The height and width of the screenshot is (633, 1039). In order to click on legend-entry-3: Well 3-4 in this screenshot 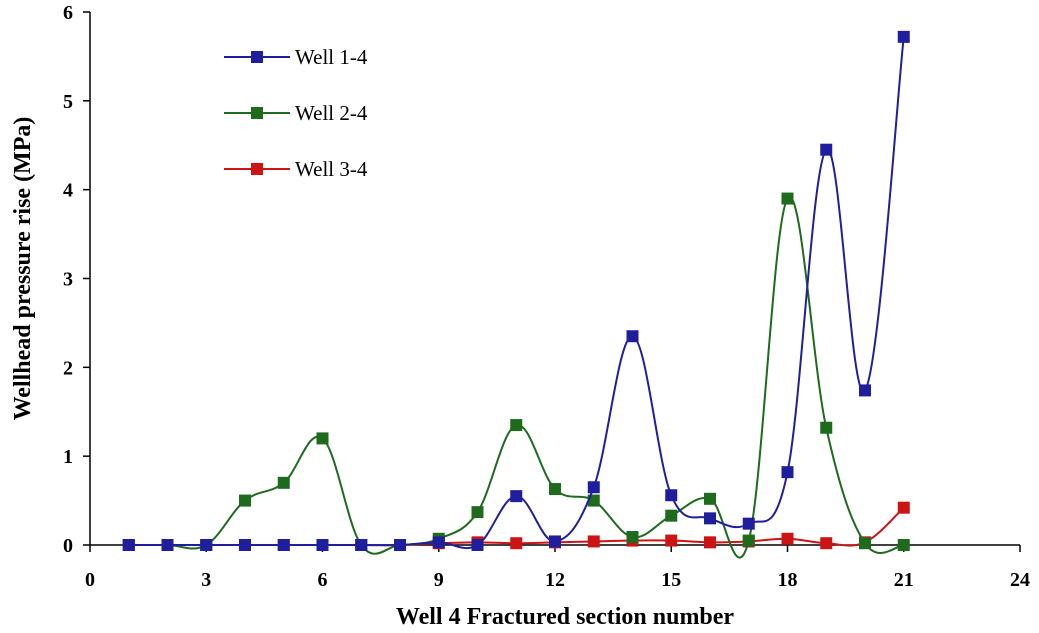, I will do `click(296, 169)`.